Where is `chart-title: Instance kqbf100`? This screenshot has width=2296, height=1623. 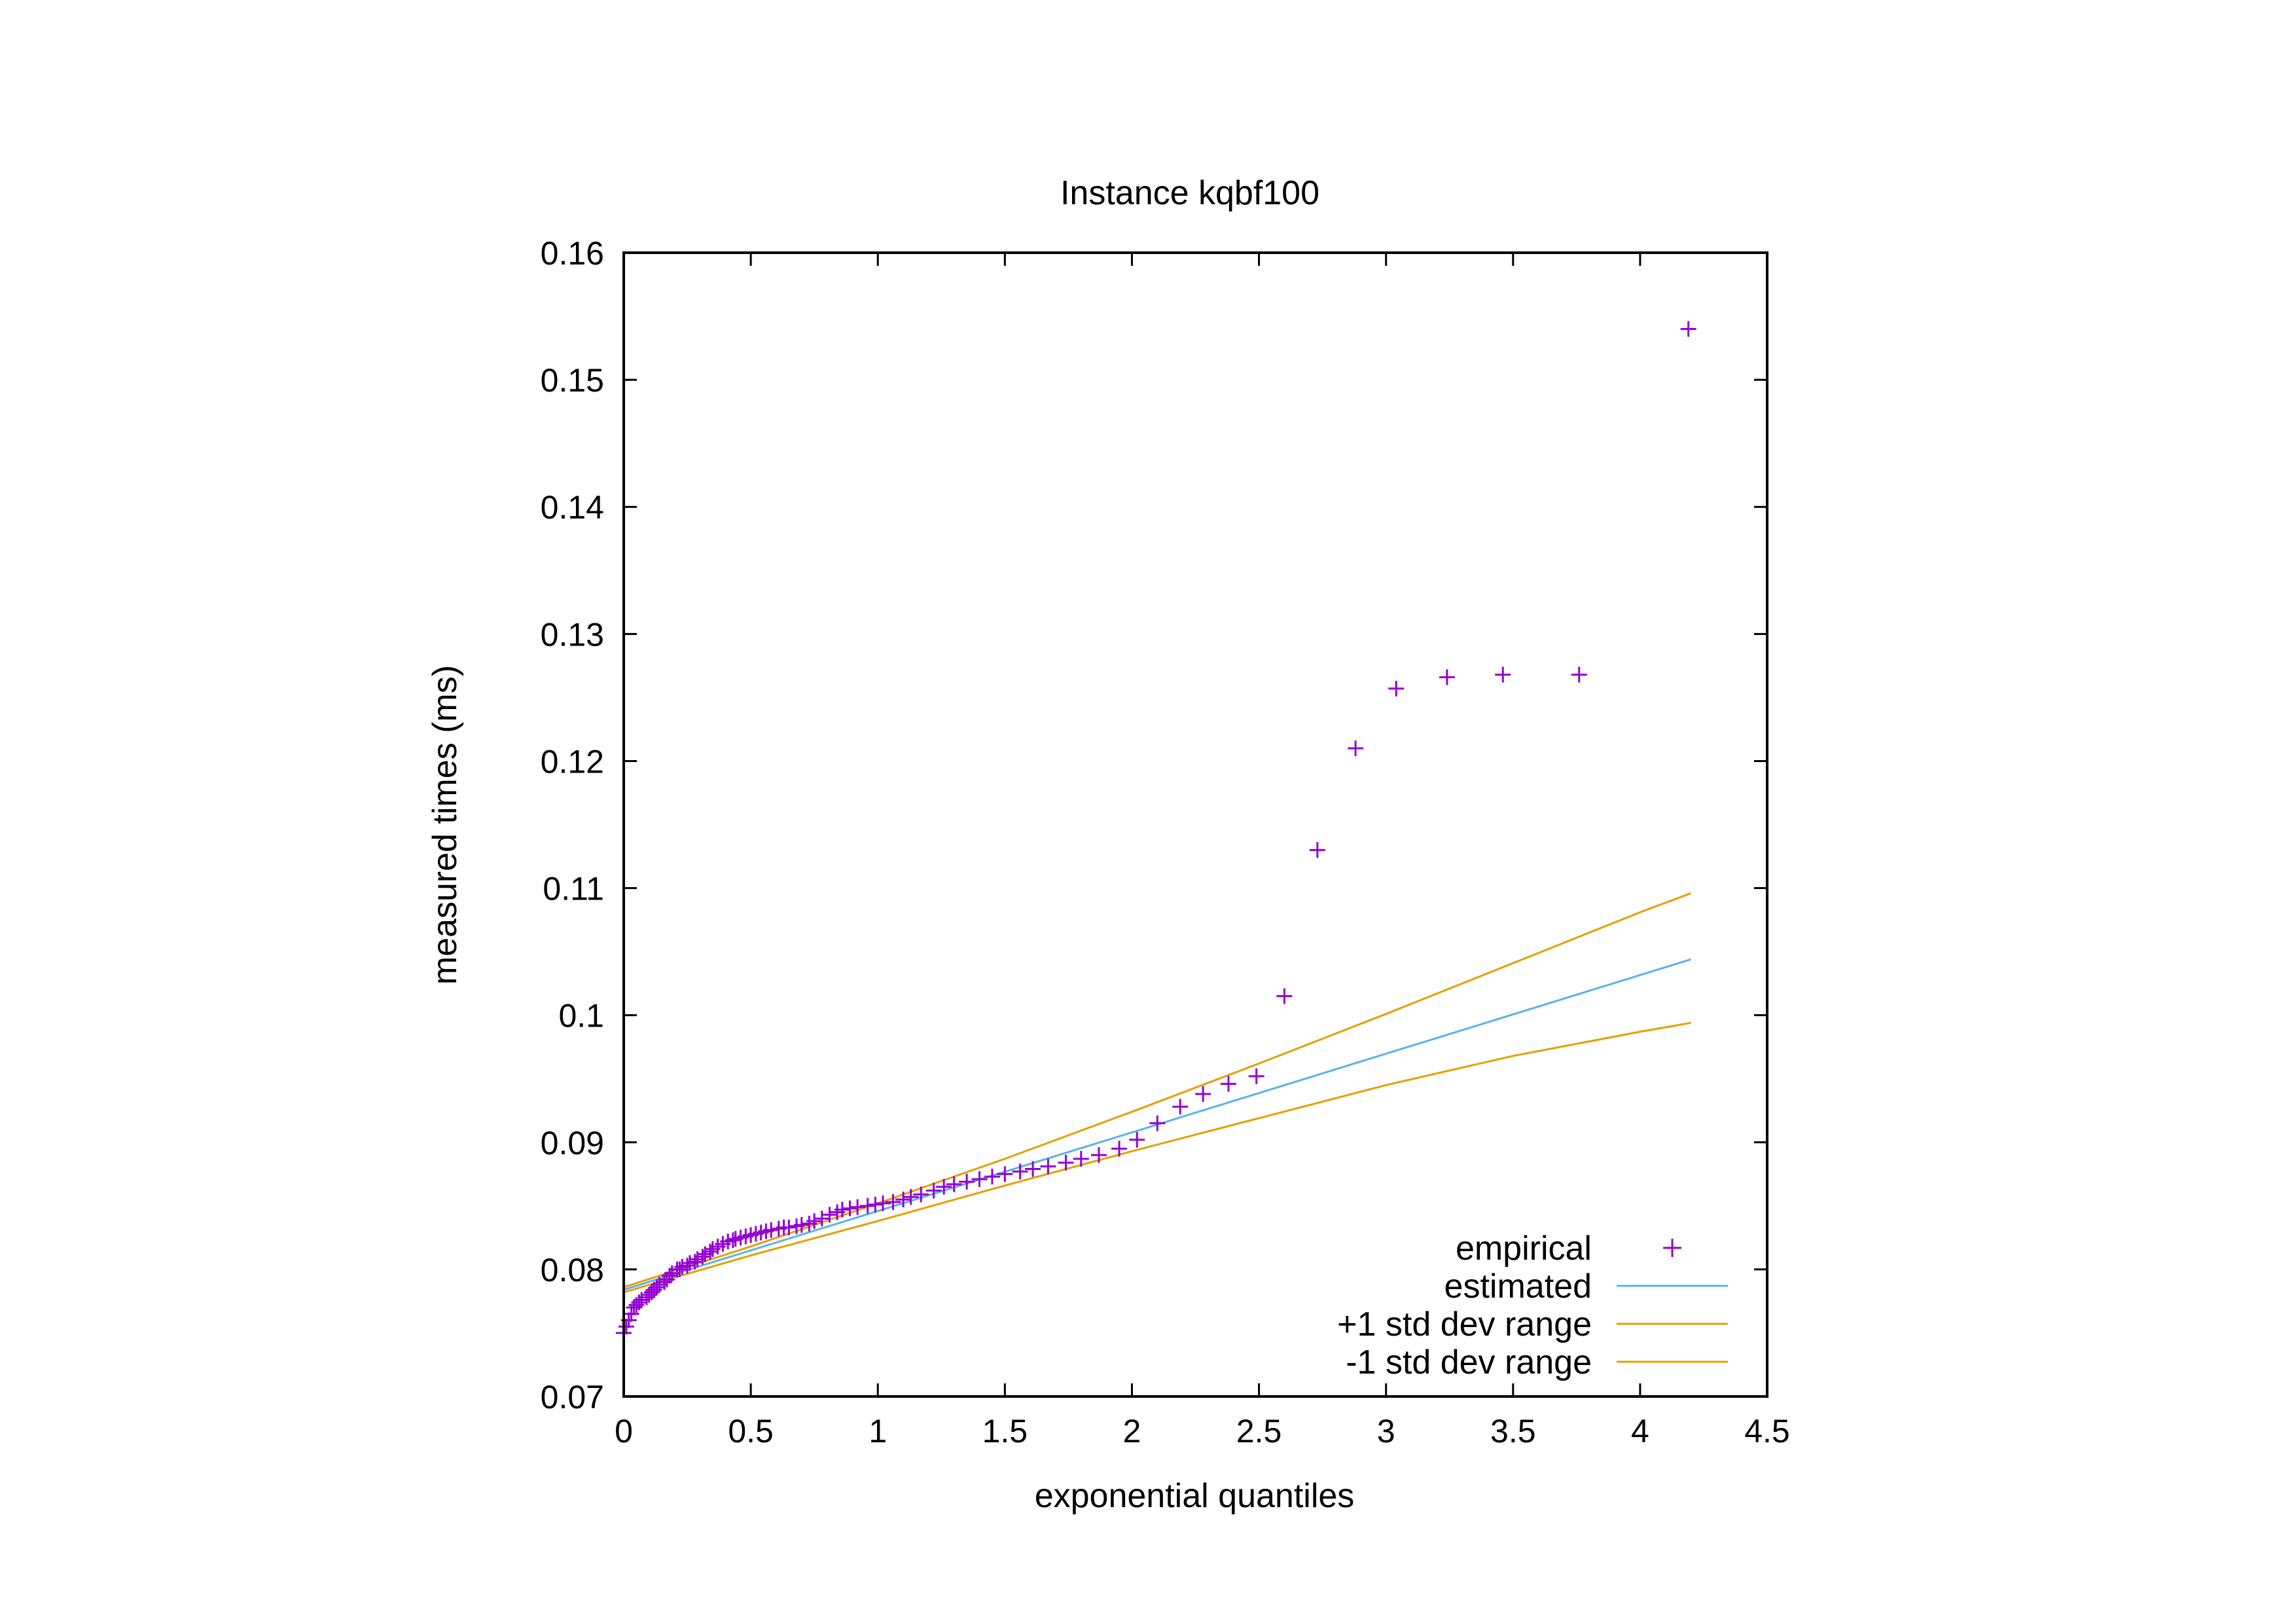
chart-title: Instance kqbf100 is located at coordinates (1189, 193).